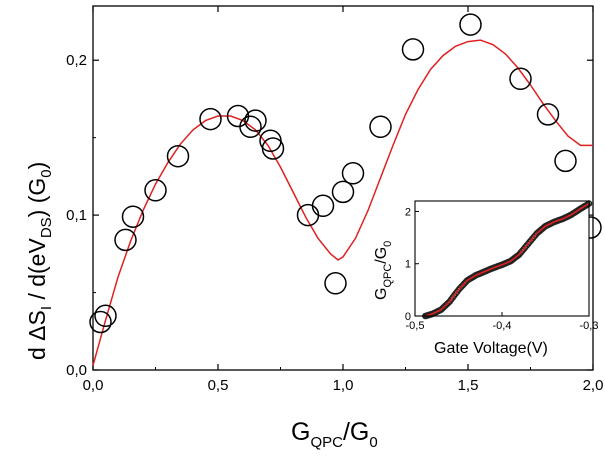  Describe the element at coordinates (468, 385) in the screenshot. I see `main-x-tick-label: 1,5` at that location.